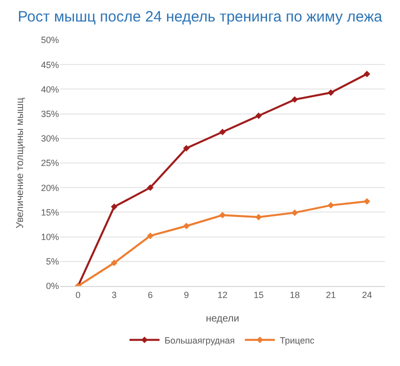  I want to click on x-tick-label: 0, so click(78, 295).